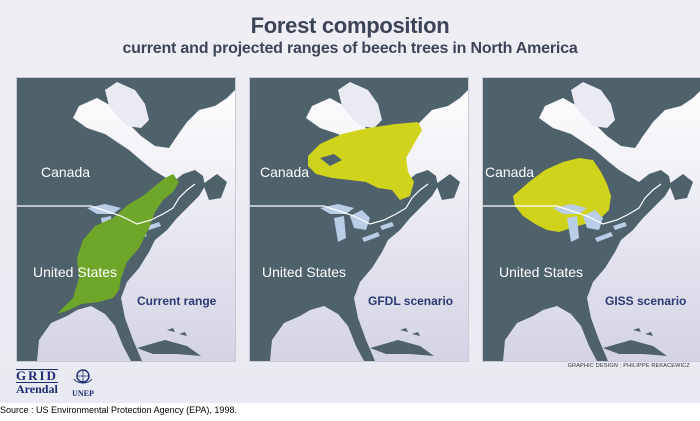 The width and height of the screenshot is (700, 421). What do you see at coordinates (83, 376) in the screenshot?
I see `unep-emblem-icon` at bounding box center [83, 376].